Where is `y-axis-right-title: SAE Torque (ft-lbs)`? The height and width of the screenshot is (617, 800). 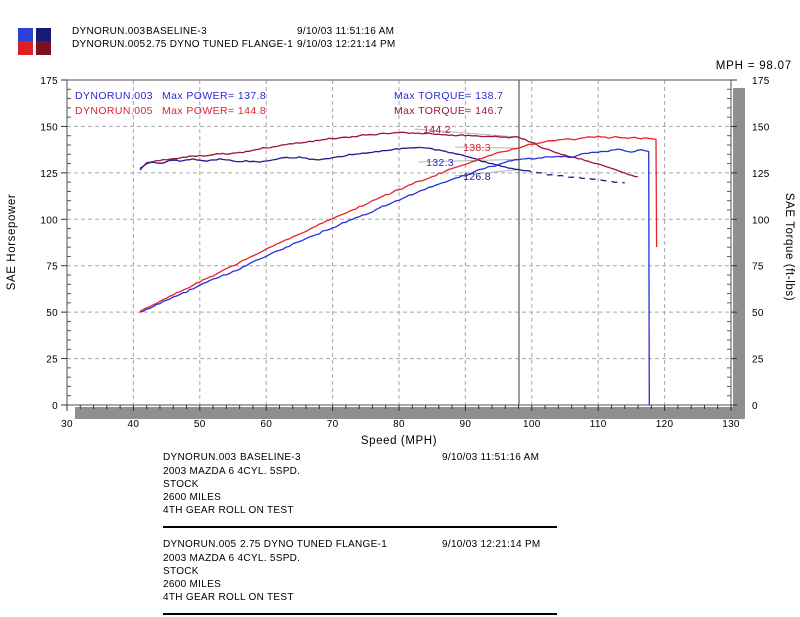
y-axis-right-title: SAE Torque (ft-lbs) is located at coordinates (789, 247).